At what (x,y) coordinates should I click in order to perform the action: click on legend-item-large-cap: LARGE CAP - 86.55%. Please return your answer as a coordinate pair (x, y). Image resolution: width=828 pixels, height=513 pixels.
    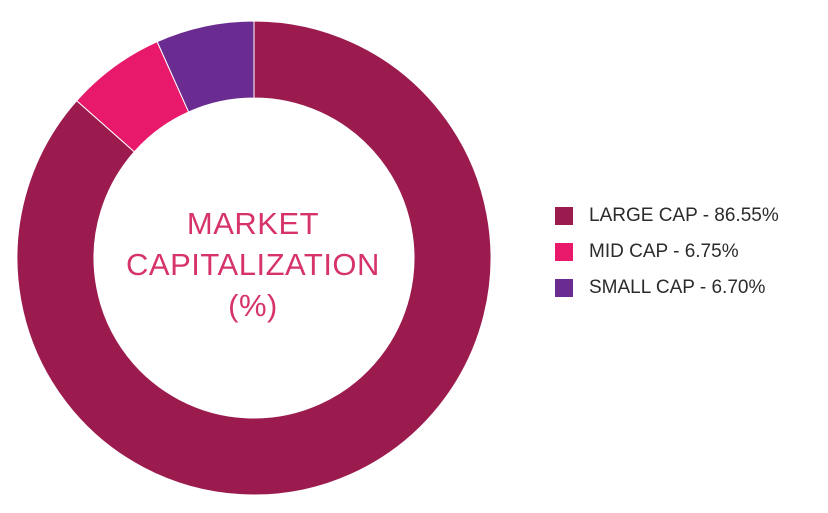
    Looking at the image, I should click on (667, 216).